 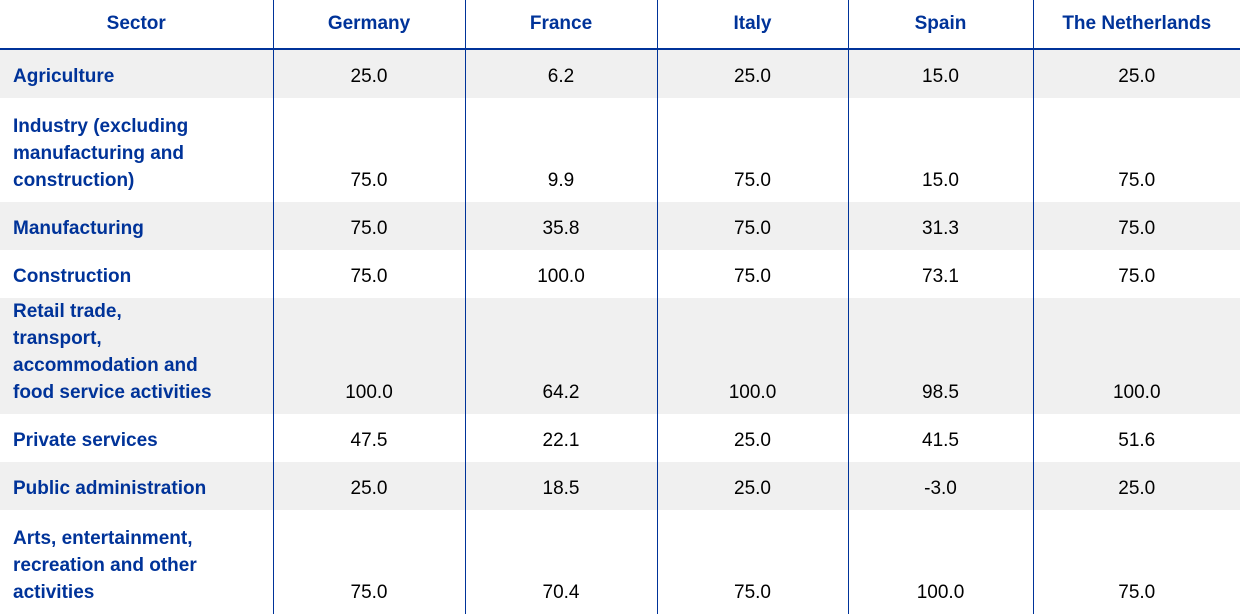 What do you see at coordinates (1136, 25) in the screenshot?
I see `header-country: The Netherlands` at bounding box center [1136, 25].